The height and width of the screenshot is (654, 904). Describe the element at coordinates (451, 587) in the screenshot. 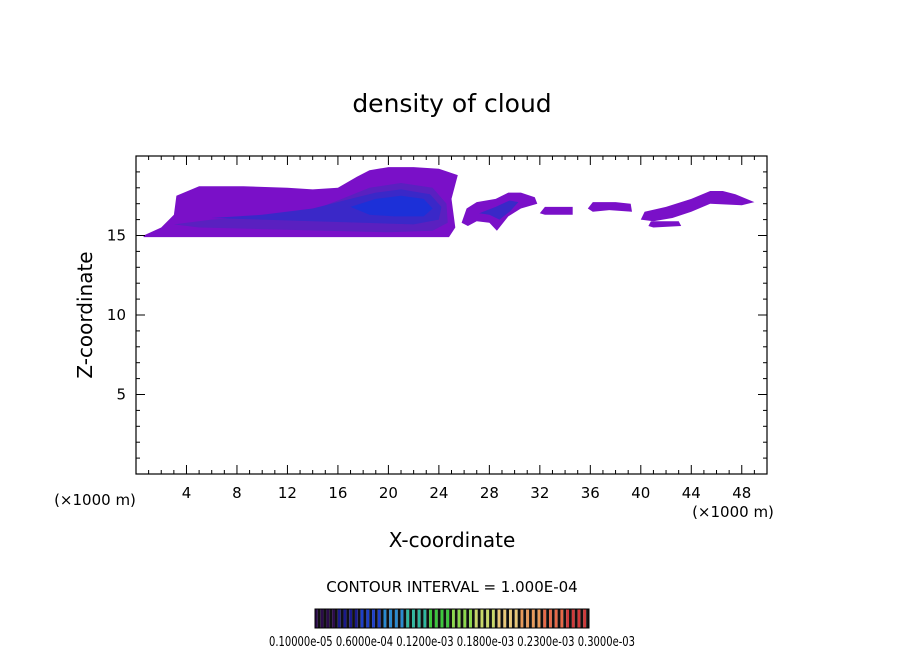

I see `contour-interval-label: CONTOUR INTERVAL = 1.000E-04` at that location.